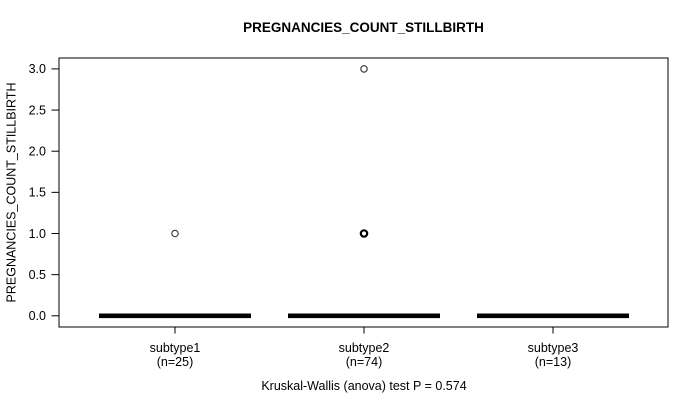  What do you see at coordinates (175, 362) in the screenshot?
I see `x-group-sublabel: (n=25)` at bounding box center [175, 362].